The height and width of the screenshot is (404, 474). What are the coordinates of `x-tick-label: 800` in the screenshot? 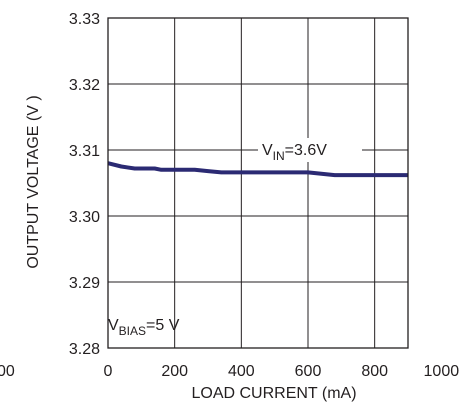 It's located at (374, 371).